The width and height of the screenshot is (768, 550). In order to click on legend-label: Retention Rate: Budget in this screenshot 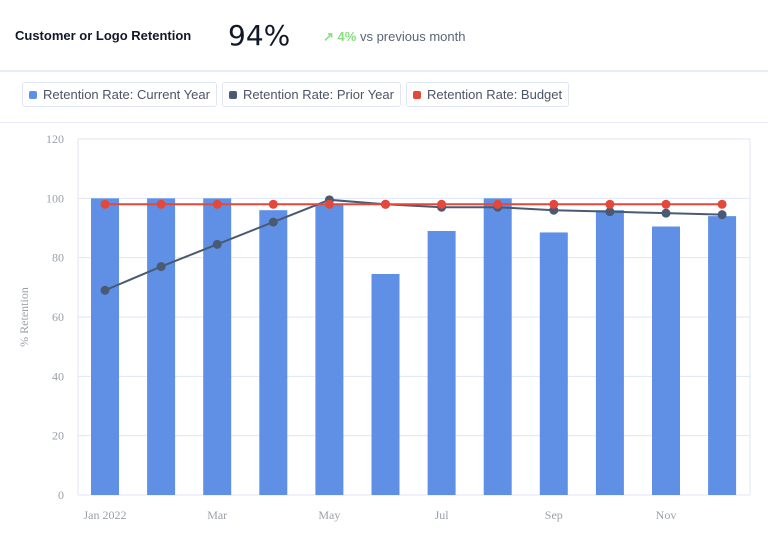, I will do `click(494, 94)`.